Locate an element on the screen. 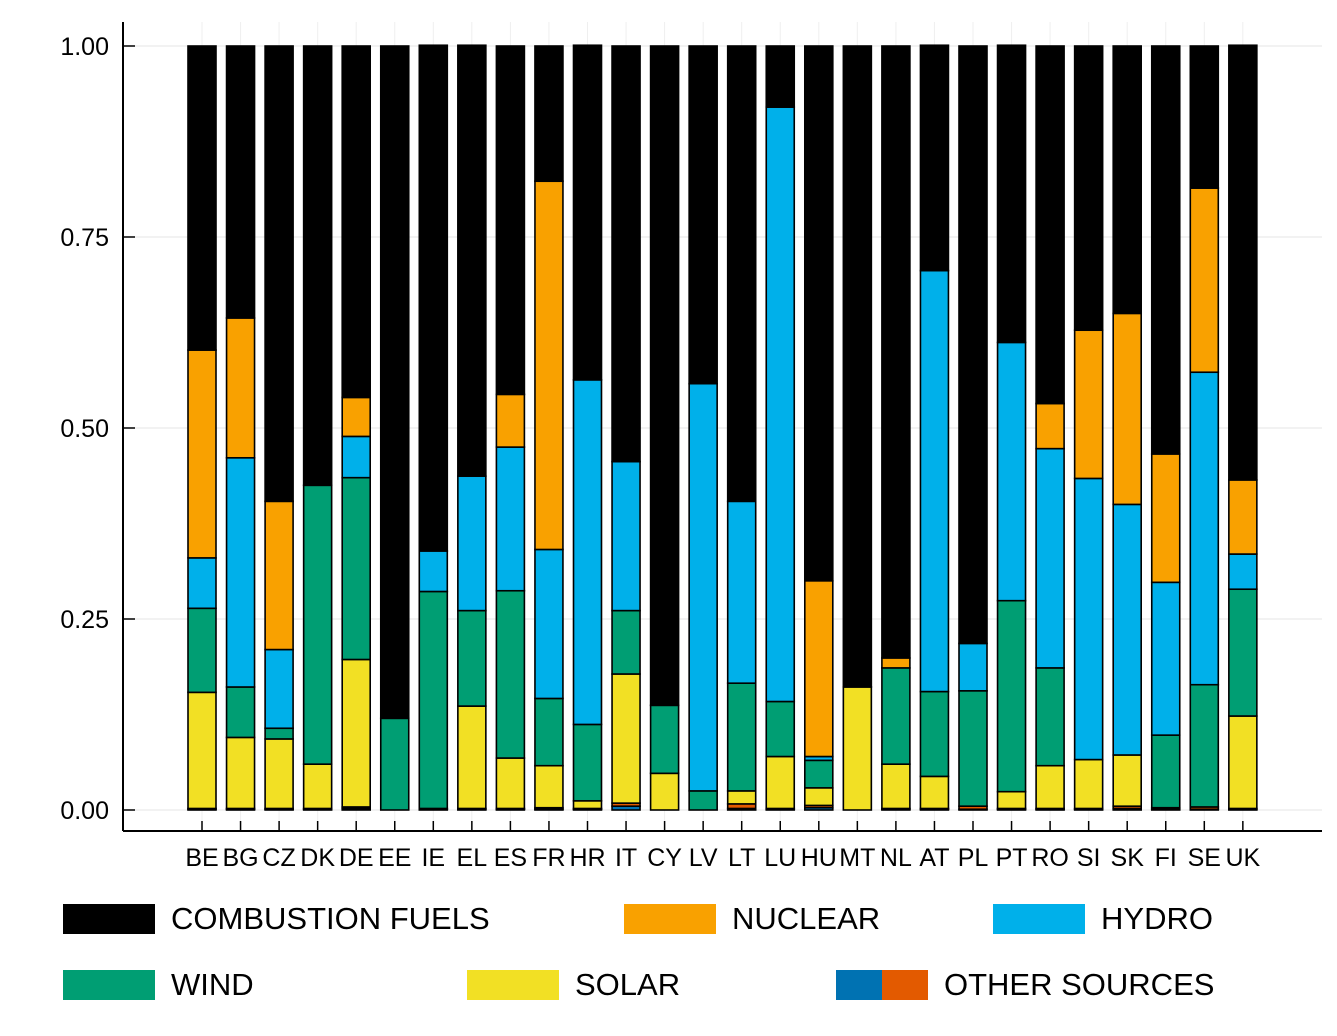 Image resolution: width=1337 pixels, height=1036 pixels. bar-segment-si-hydro is located at coordinates (1088, 619).